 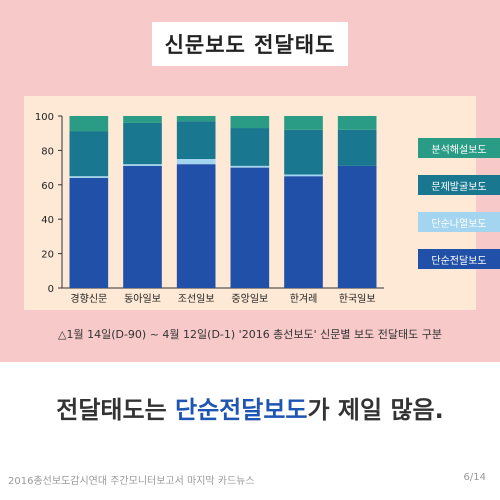 What do you see at coordinates (44, 117) in the screenshot?
I see `y-tick-label: 100` at bounding box center [44, 117].